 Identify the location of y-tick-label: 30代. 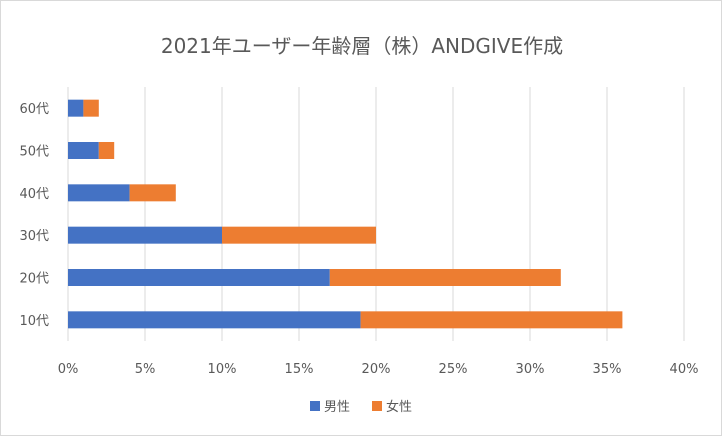
(34, 236).